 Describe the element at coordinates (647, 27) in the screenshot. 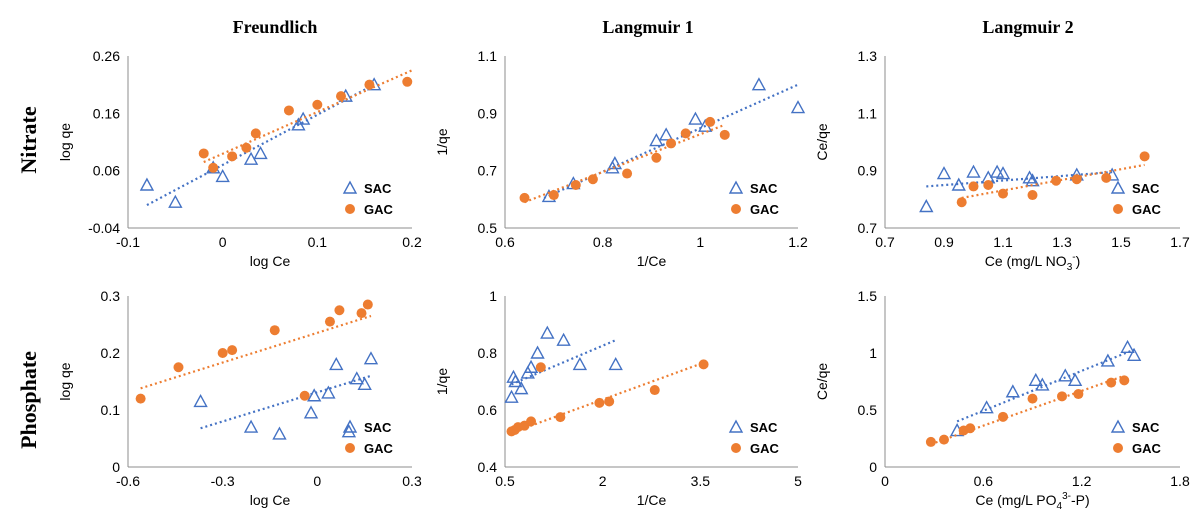

I see `column-title-langmuir-1: Langmuir 1` at that location.